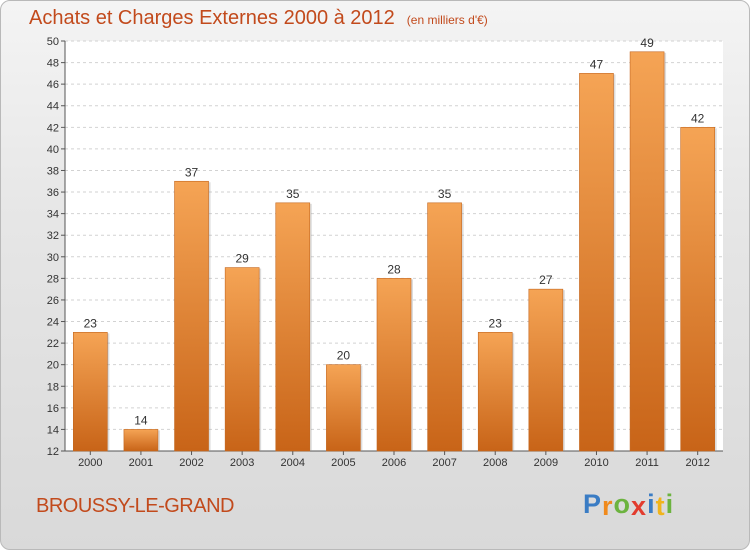  What do you see at coordinates (242, 259) in the screenshot?
I see `value-label-2003: 29` at bounding box center [242, 259].